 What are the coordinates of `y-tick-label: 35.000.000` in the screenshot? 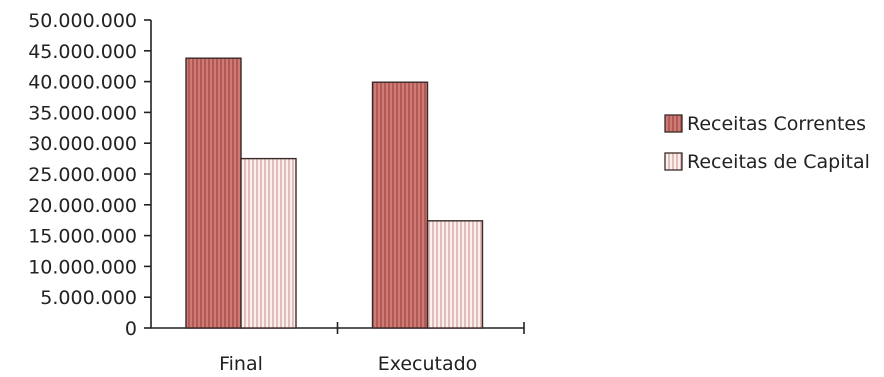 It's located at (82, 113).